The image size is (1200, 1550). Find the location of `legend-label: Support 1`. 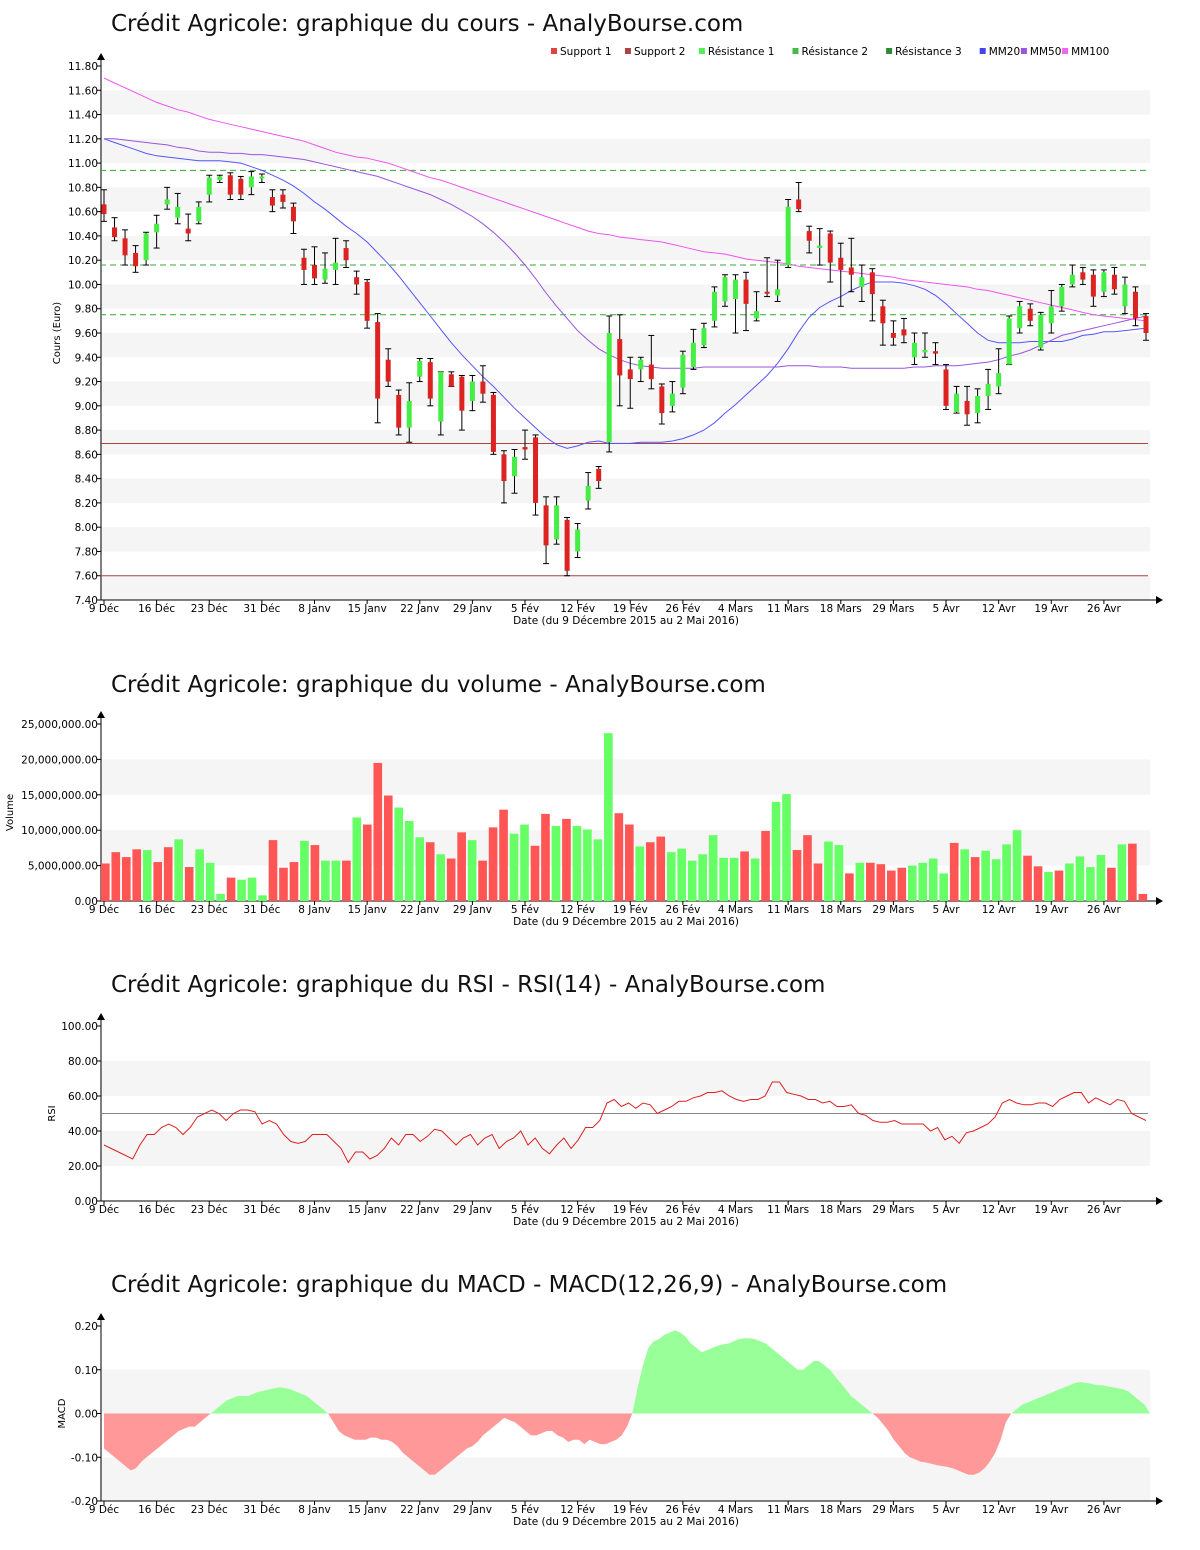

legend-label: Support 1 is located at coordinates (586, 52).